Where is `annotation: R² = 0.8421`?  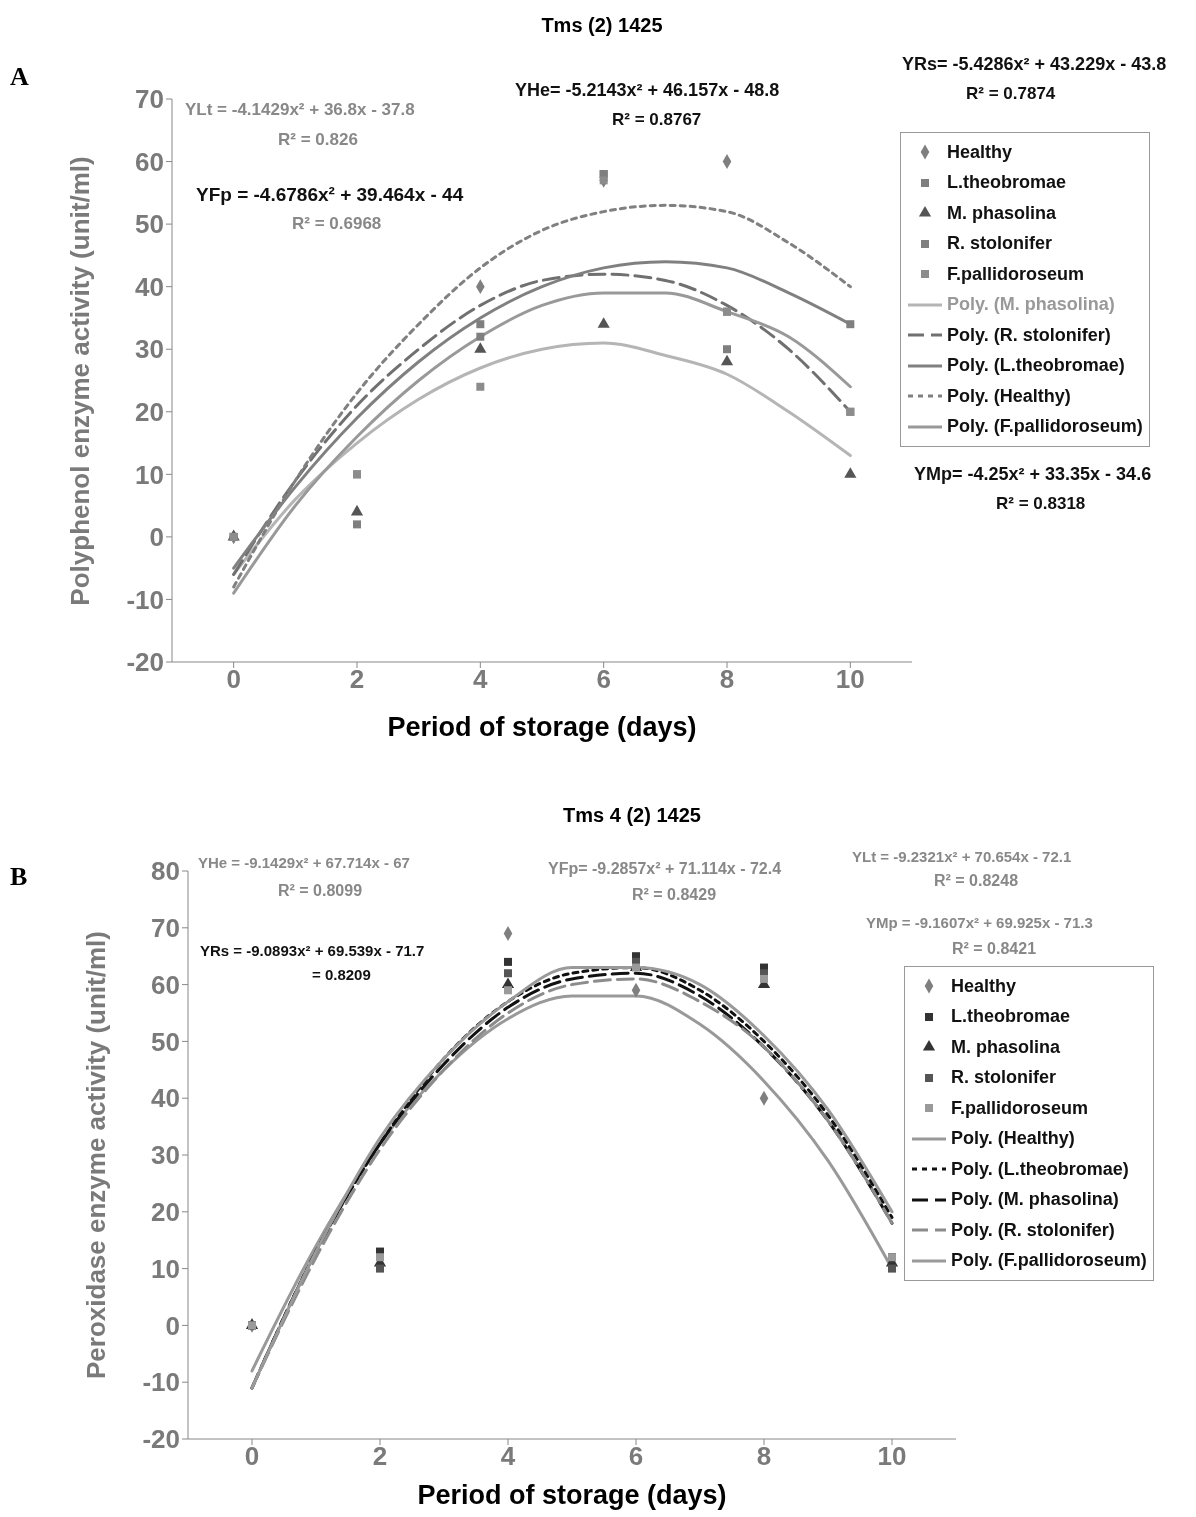 annotation: R² = 0.8421 is located at coordinates (994, 949).